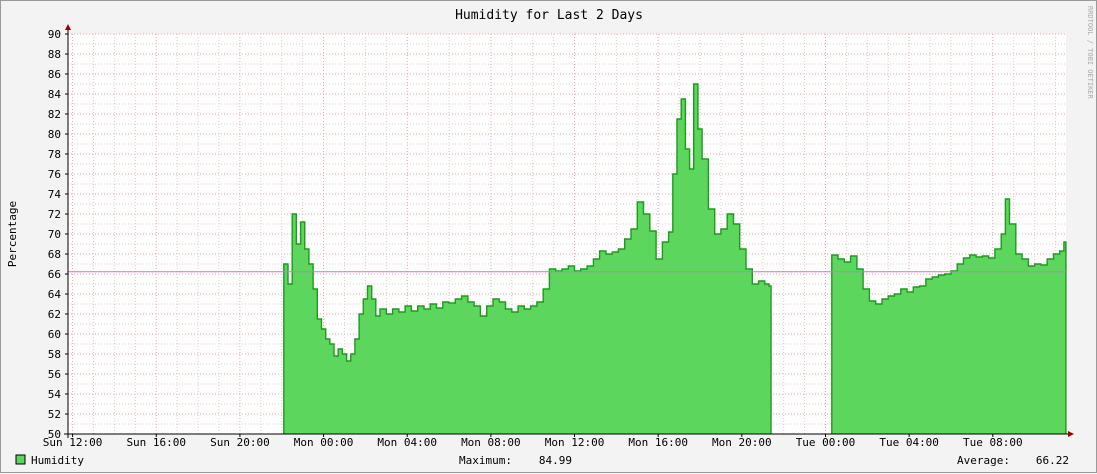 The width and height of the screenshot is (1097, 474). Describe the element at coordinates (20, 459) in the screenshot. I see `legend-swatch` at that location.